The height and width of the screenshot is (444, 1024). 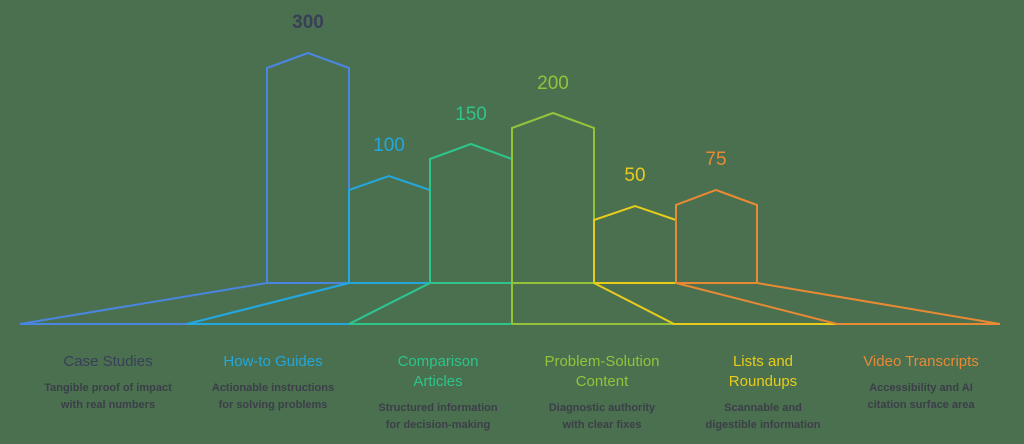 What do you see at coordinates (763, 417) in the screenshot?
I see `category-description: Scannable and digestible information` at bounding box center [763, 417].